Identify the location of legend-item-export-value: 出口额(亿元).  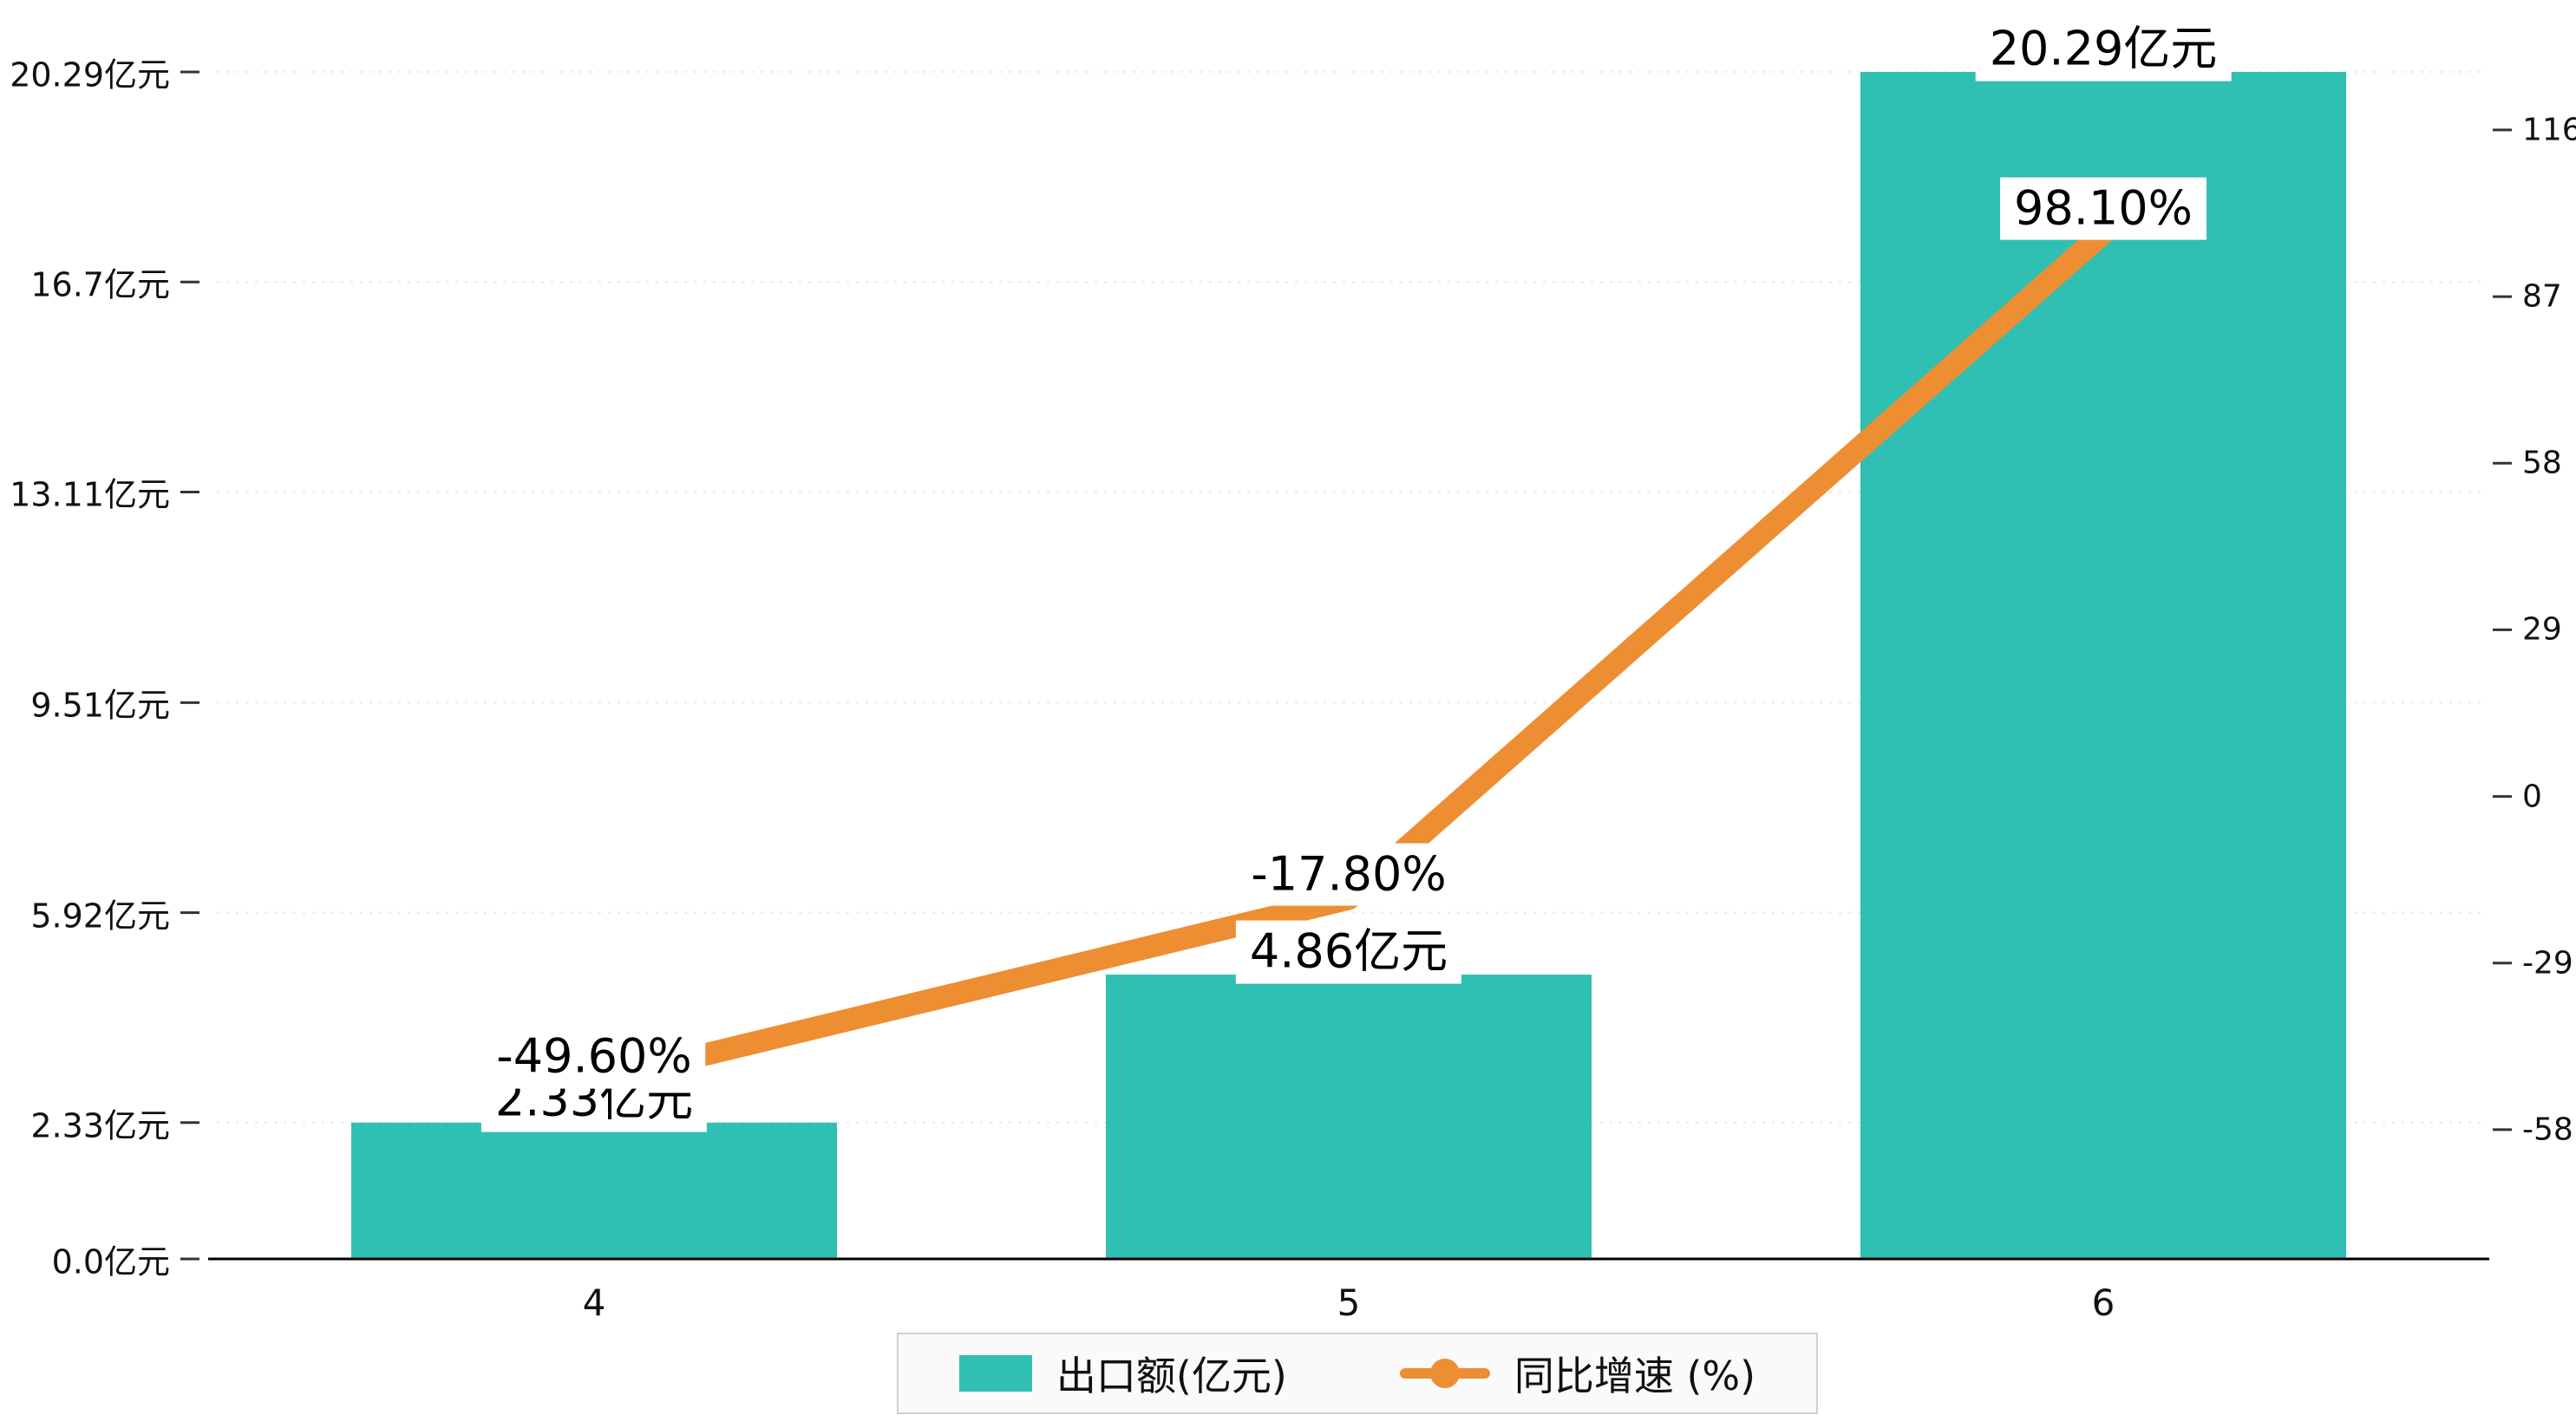
(1122, 1373).